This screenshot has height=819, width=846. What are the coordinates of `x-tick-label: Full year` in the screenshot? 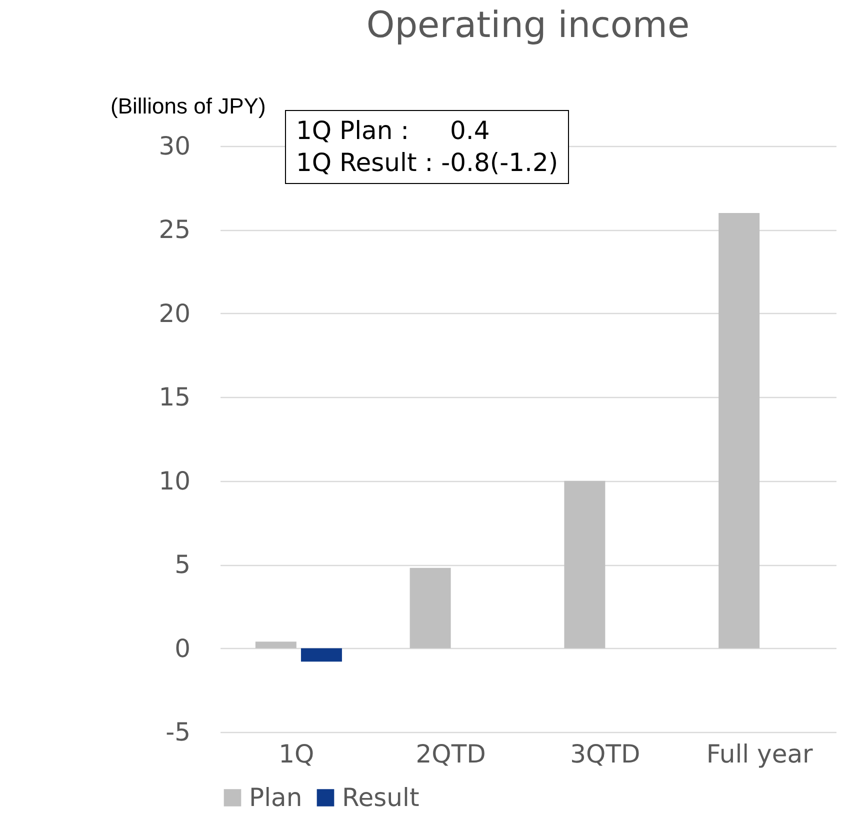 It's located at (760, 754).